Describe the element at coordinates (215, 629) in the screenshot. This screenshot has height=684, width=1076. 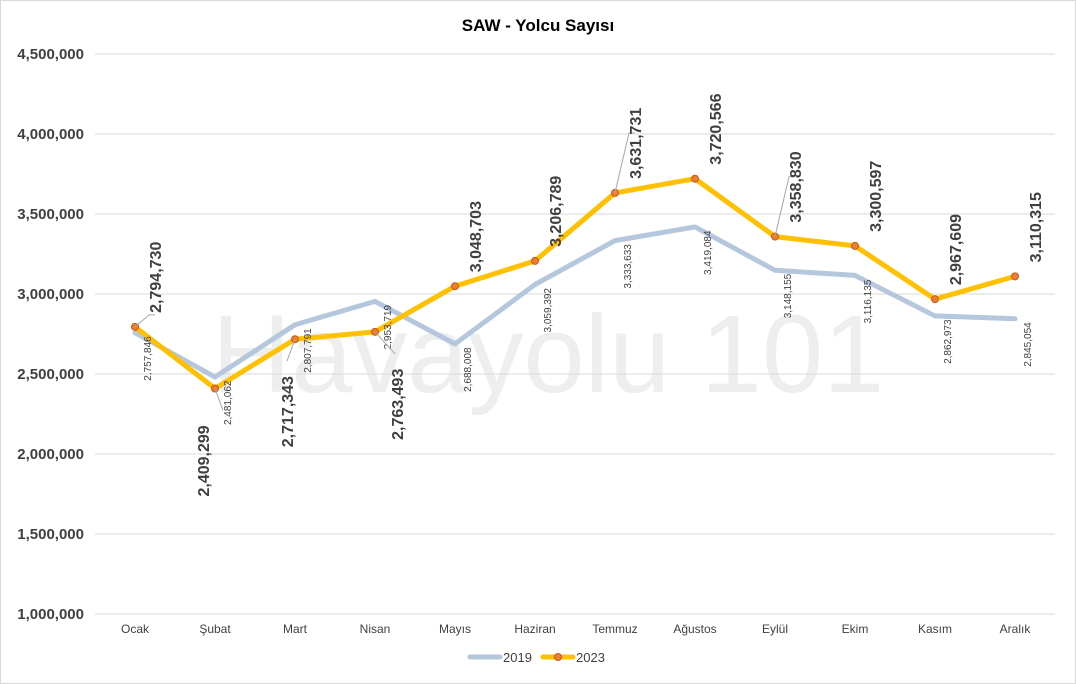
I see `x-tick-label: Şubat` at that location.